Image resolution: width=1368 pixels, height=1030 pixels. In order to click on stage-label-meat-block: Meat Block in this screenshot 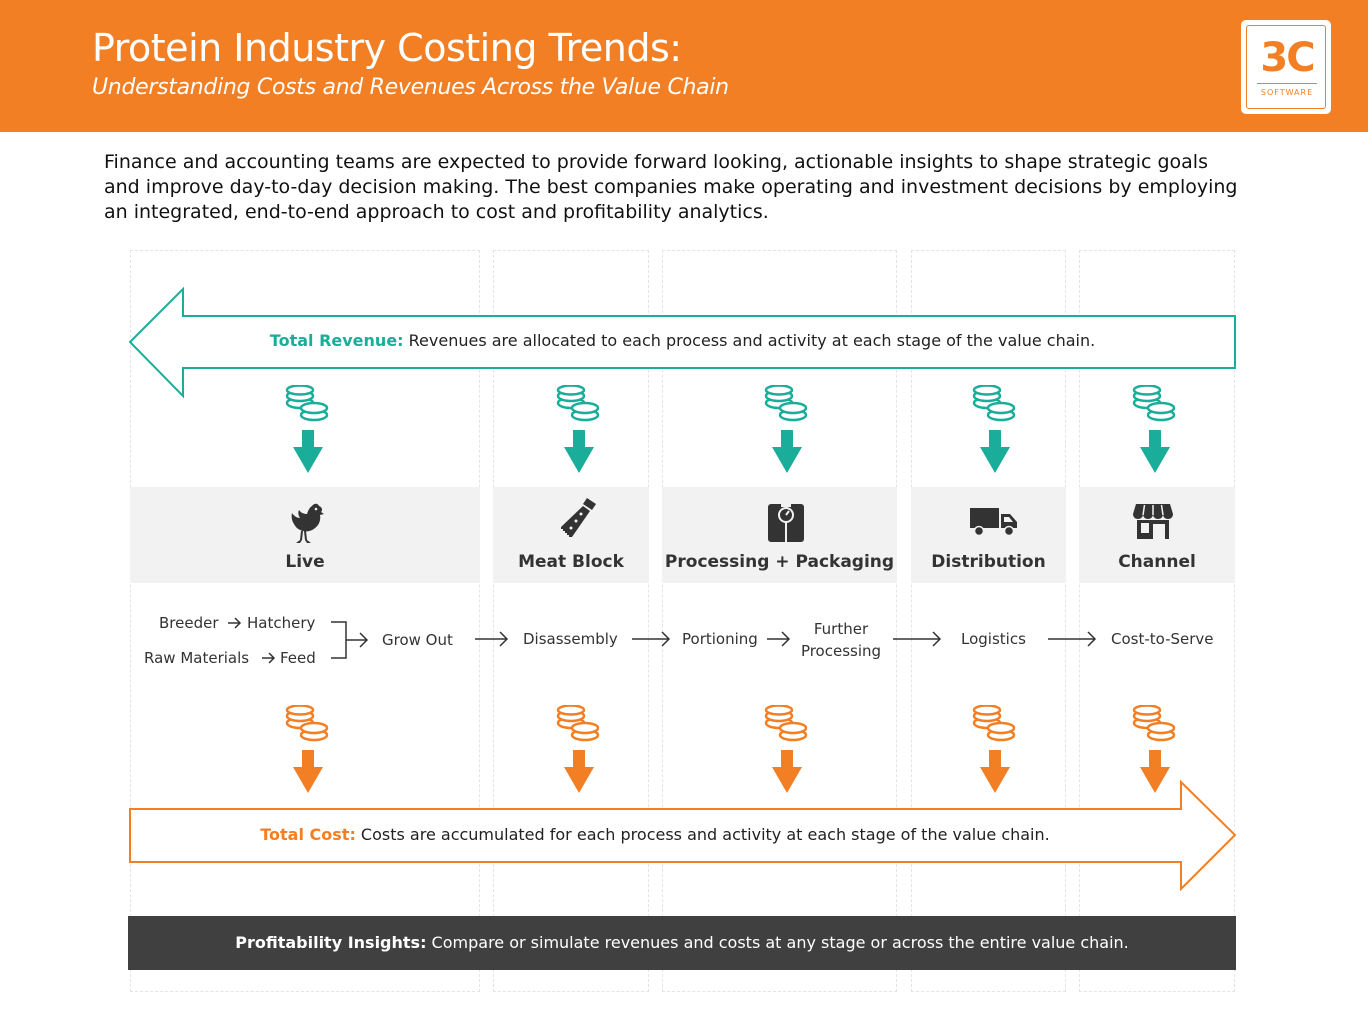, I will do `click(571, 562)`.